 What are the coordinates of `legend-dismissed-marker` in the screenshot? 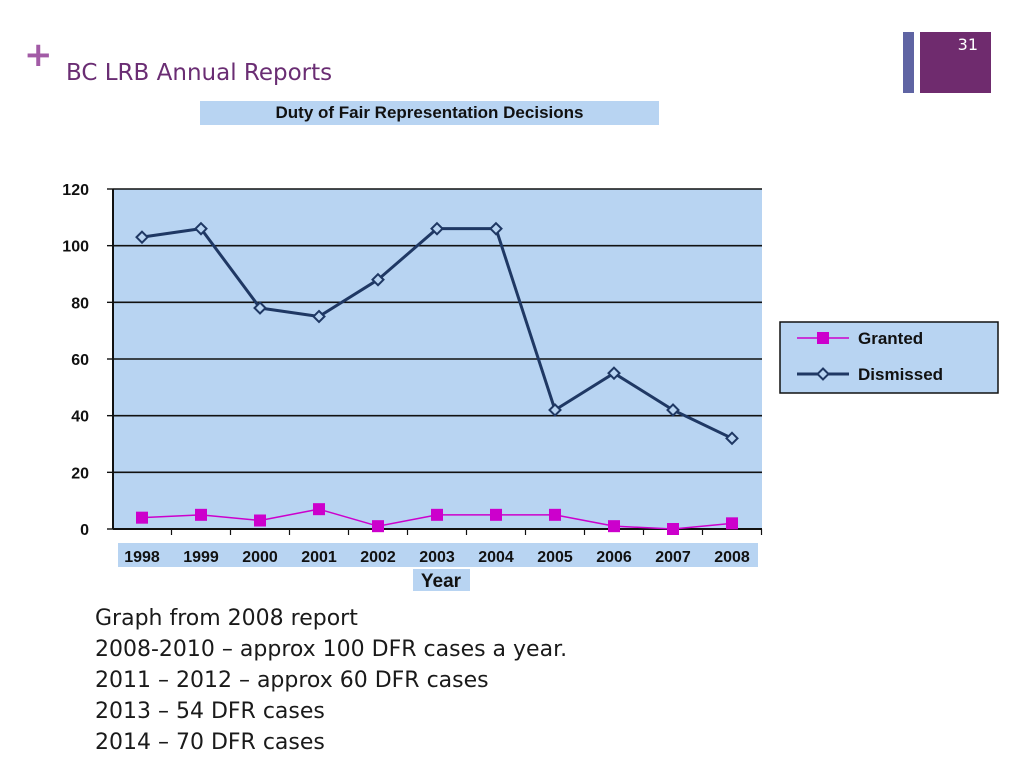 It's located at (823, 374).